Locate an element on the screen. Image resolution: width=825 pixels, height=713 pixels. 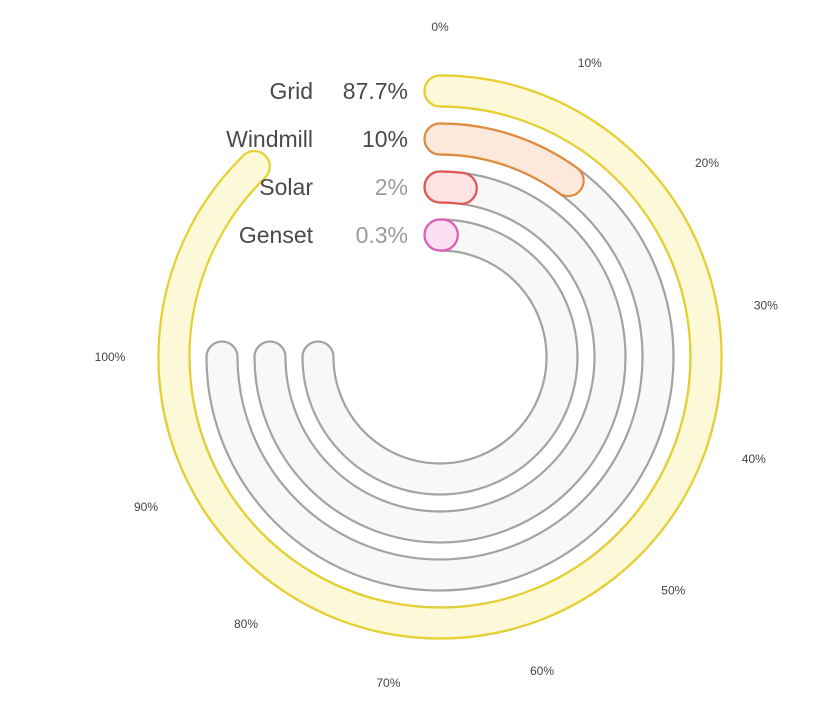
tick-label-5: 50% is located at coordinates (673, 590).